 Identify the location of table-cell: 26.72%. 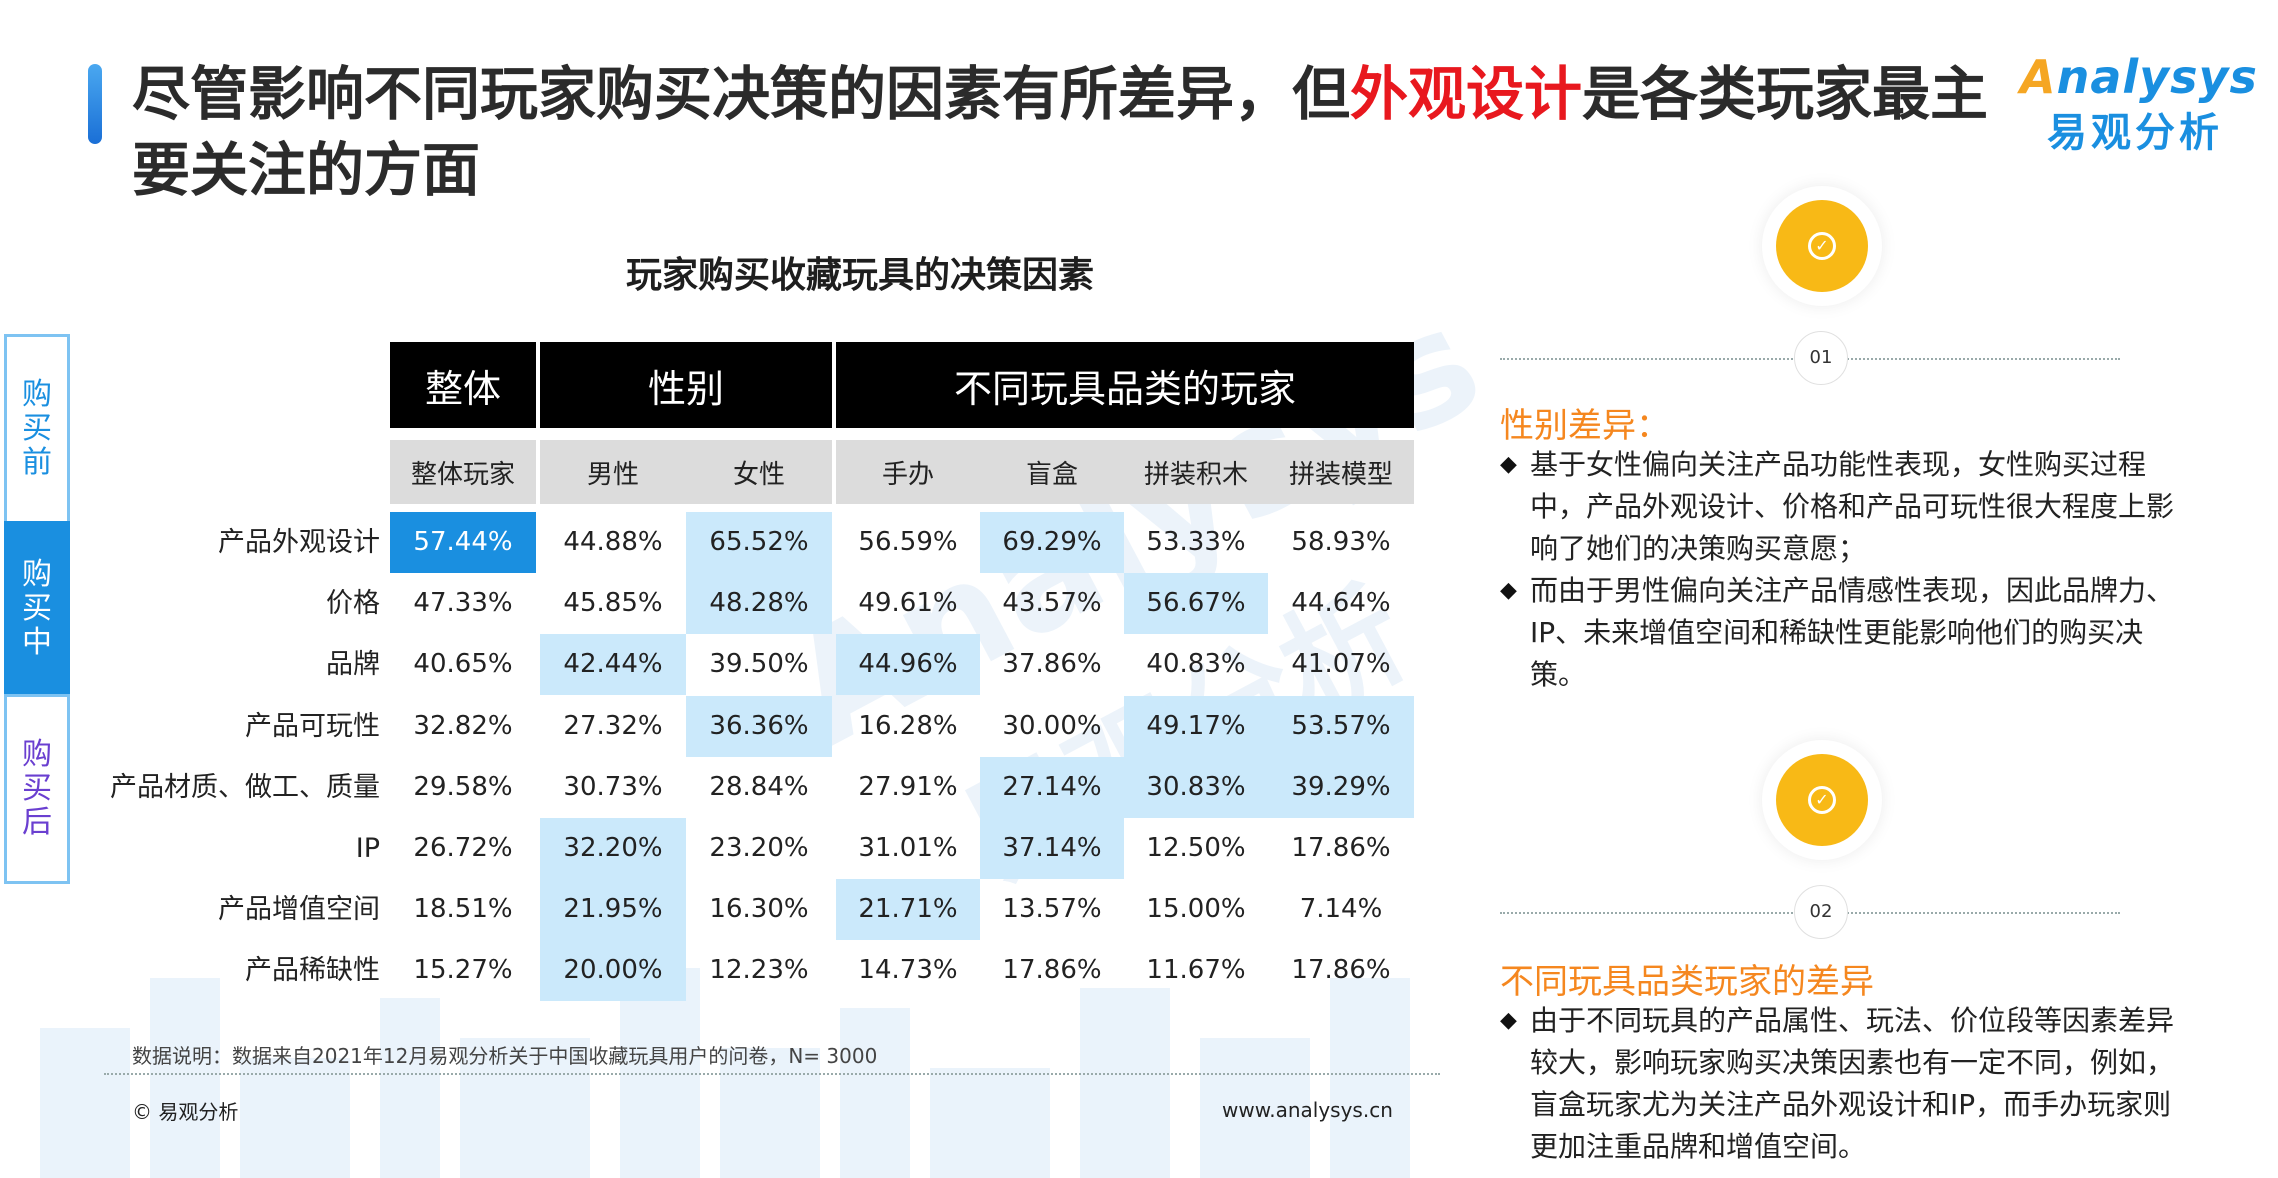
(463, 848).